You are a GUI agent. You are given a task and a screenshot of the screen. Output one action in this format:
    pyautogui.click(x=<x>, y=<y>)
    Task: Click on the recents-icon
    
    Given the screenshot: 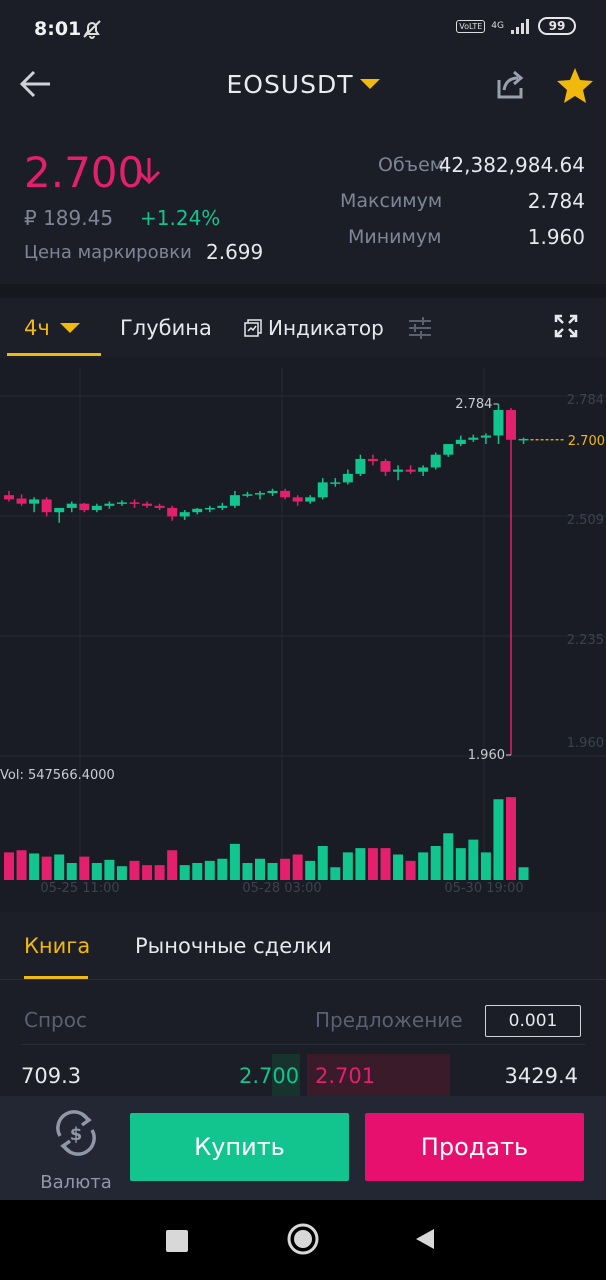 What is the action you would take?
    pyautogui.click(x=177, y=1241)
    